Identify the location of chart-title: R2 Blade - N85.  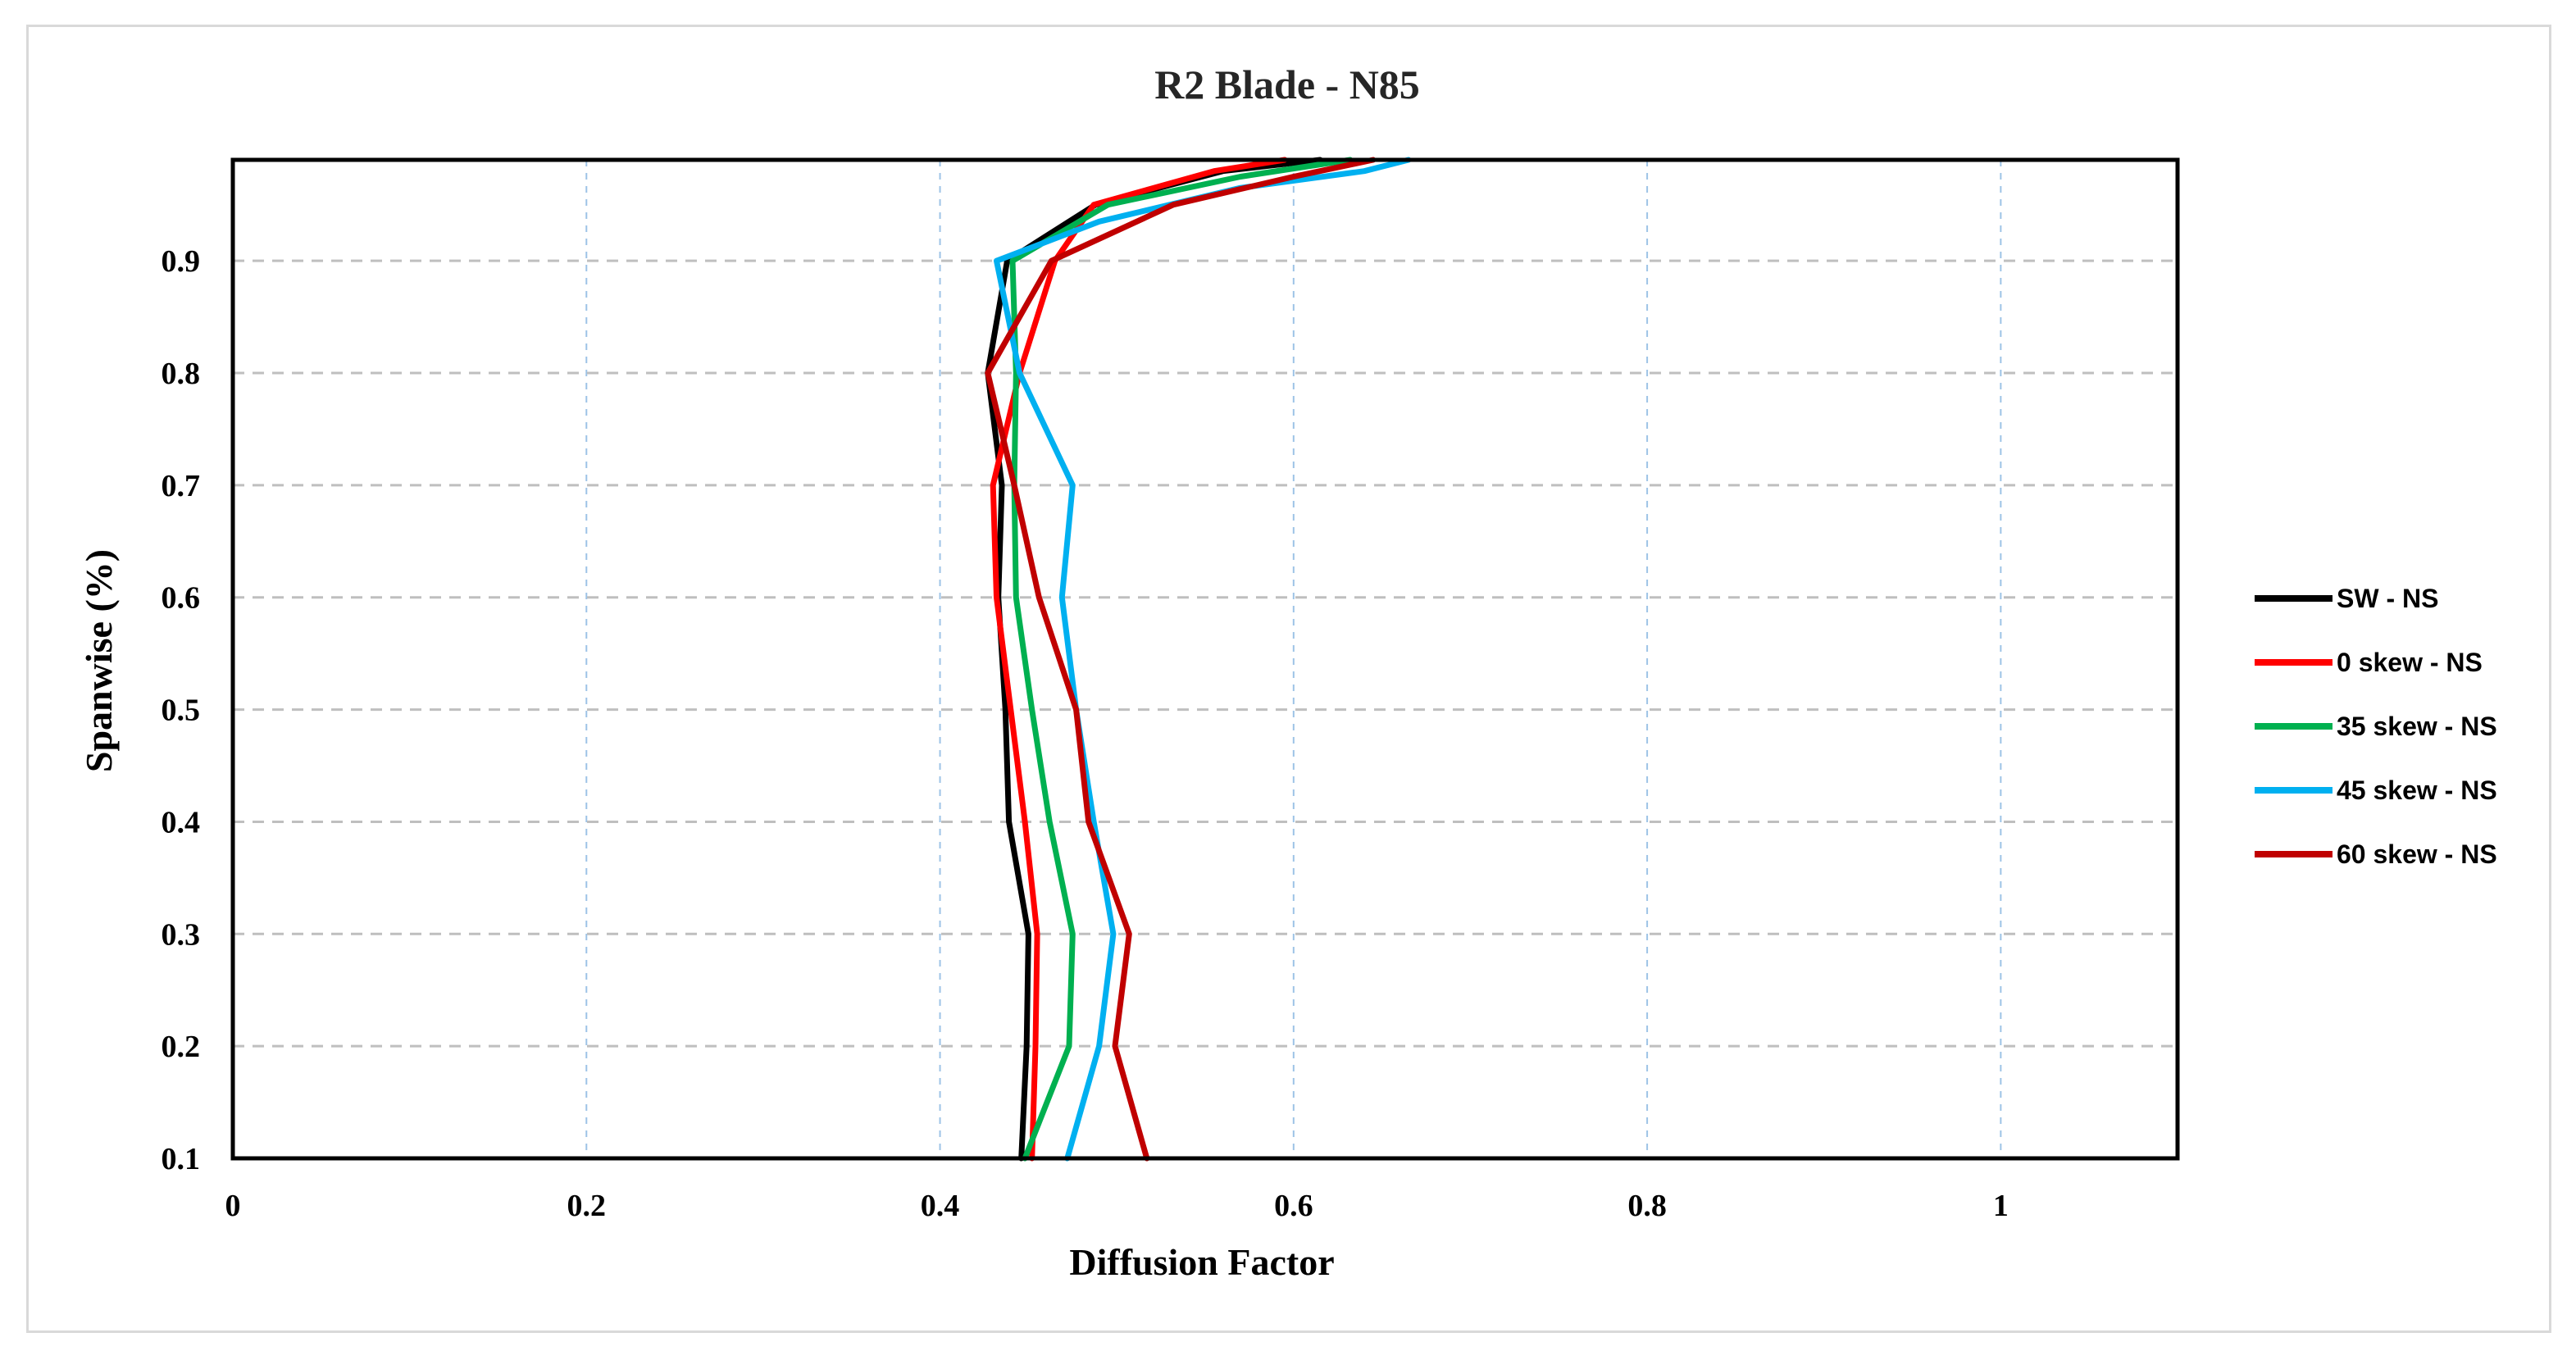
(1287, 84).